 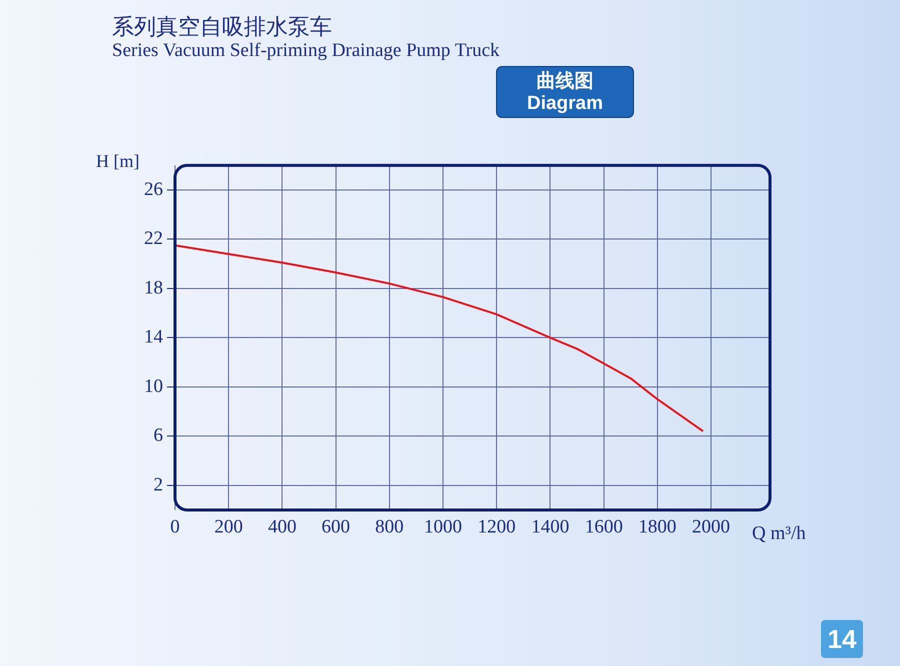 I want to click on x-tick-label: 1200, so click(x=497, y=527).